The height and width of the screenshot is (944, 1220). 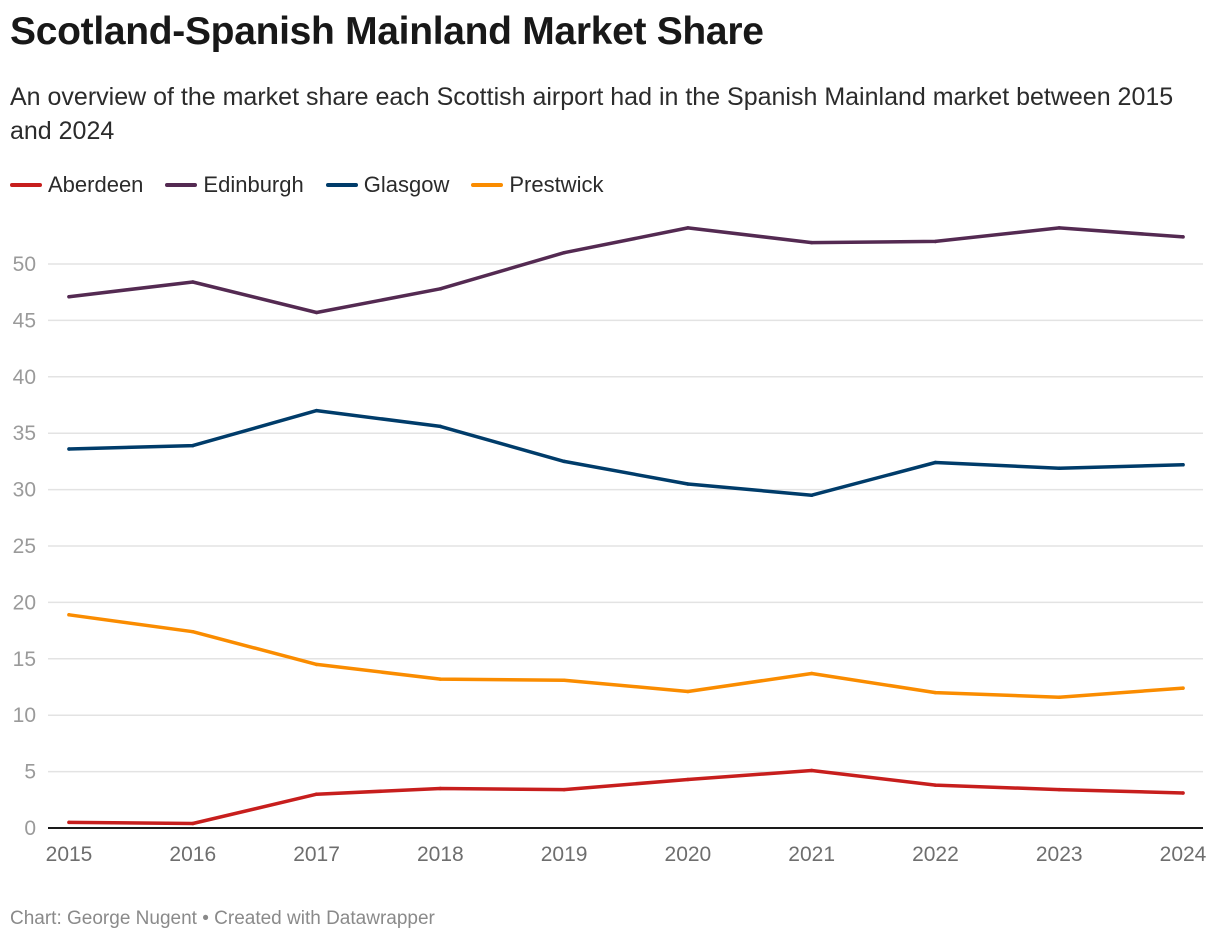 What do you see at coordinates (306, 185) in the screenshot?
I see `legend: Aberdeen Edinburgh Glasgow Prestwick` at bounding box center [306, 185].